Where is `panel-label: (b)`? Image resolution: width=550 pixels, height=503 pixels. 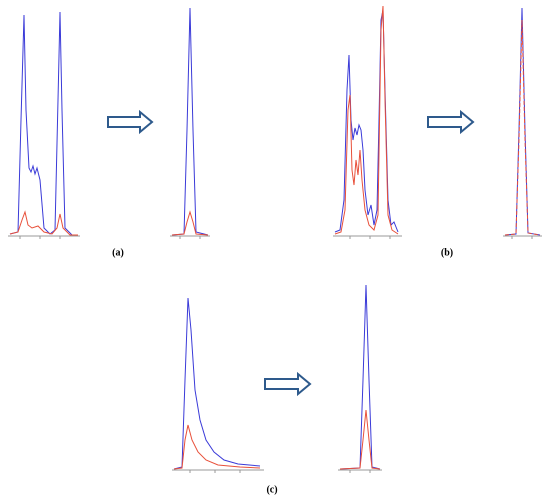 panel-label: (b) is located at coordinates (447, 252).